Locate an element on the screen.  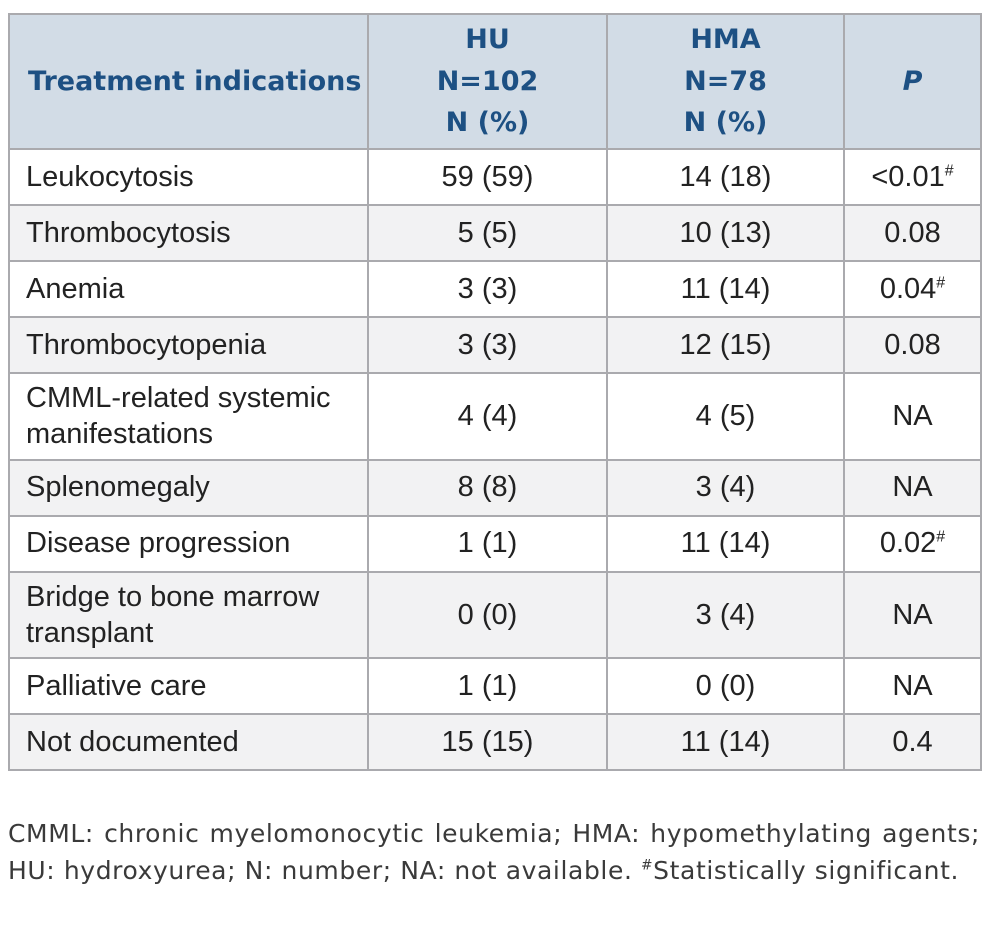
header-hu-npct: N (%) is located at coordinates (487, 123).